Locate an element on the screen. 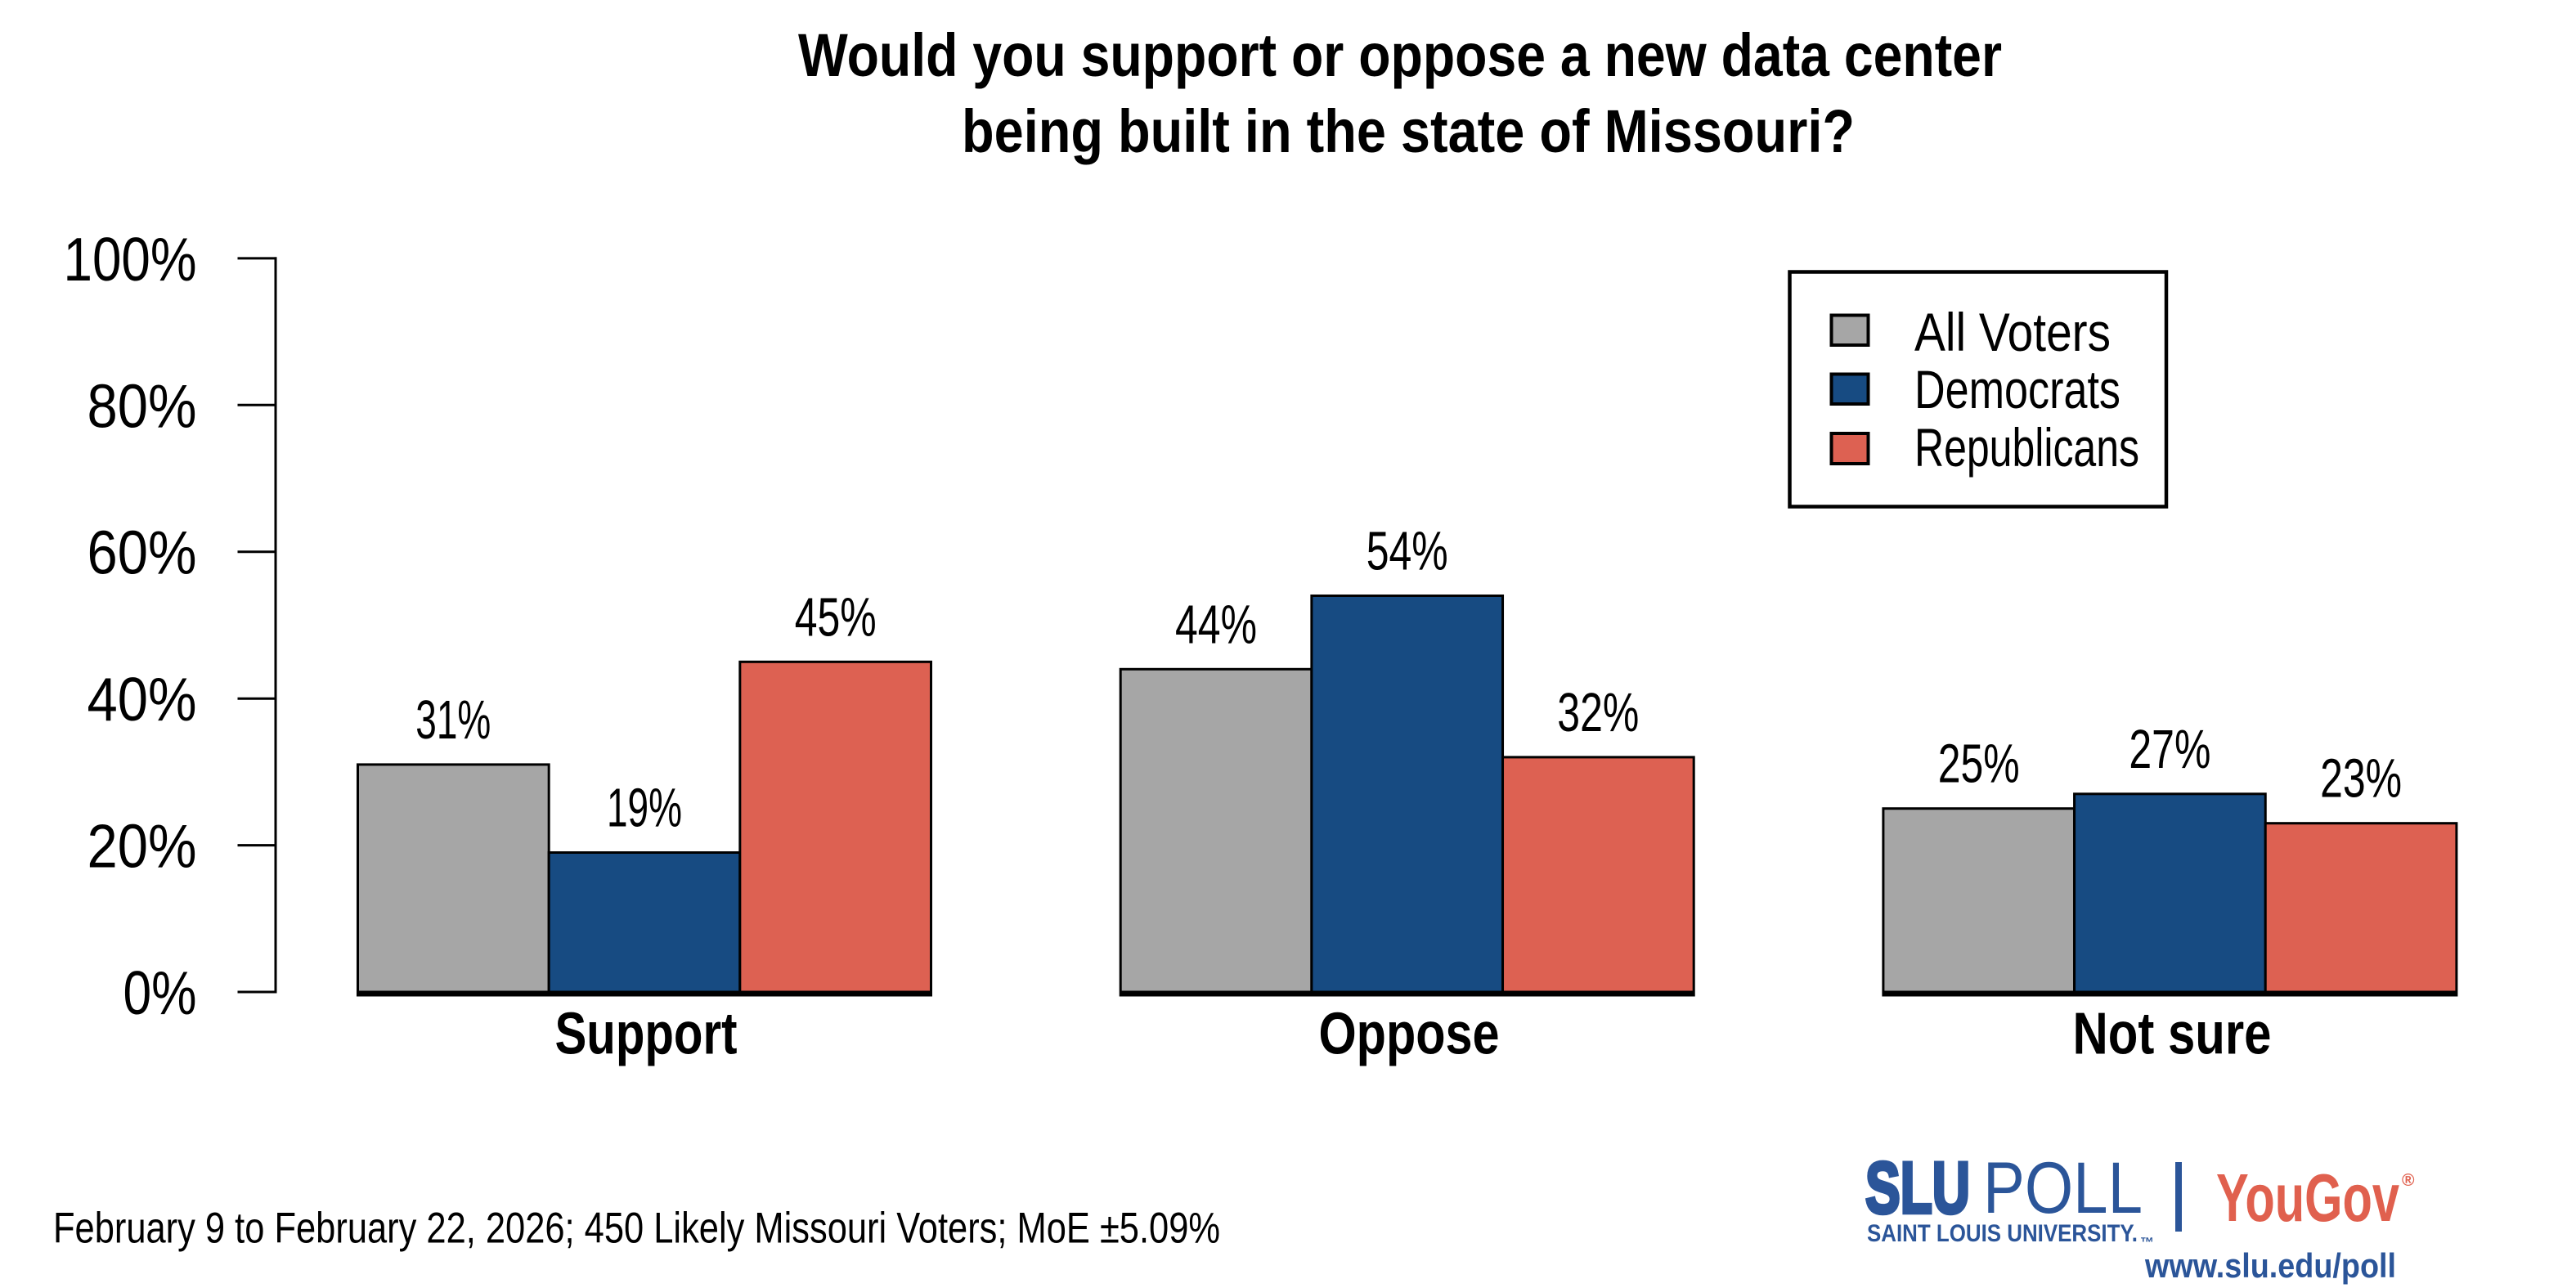 The width and height of the screenshot is (2576, 1288). svg-text: SLU is located at coordinates (1918, 1187).